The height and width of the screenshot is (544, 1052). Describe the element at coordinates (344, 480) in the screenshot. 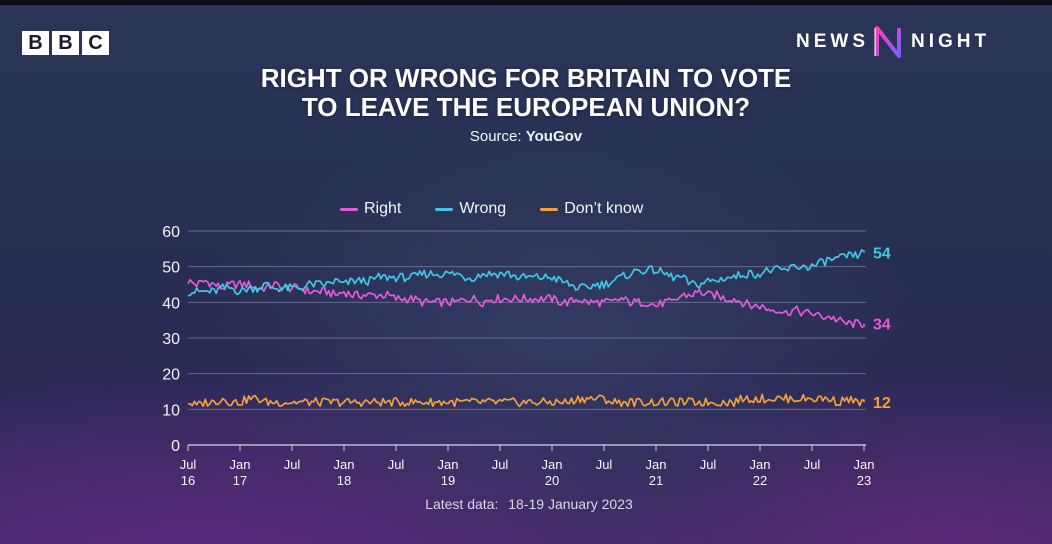

I see `x-tick-year: 18` at that location.